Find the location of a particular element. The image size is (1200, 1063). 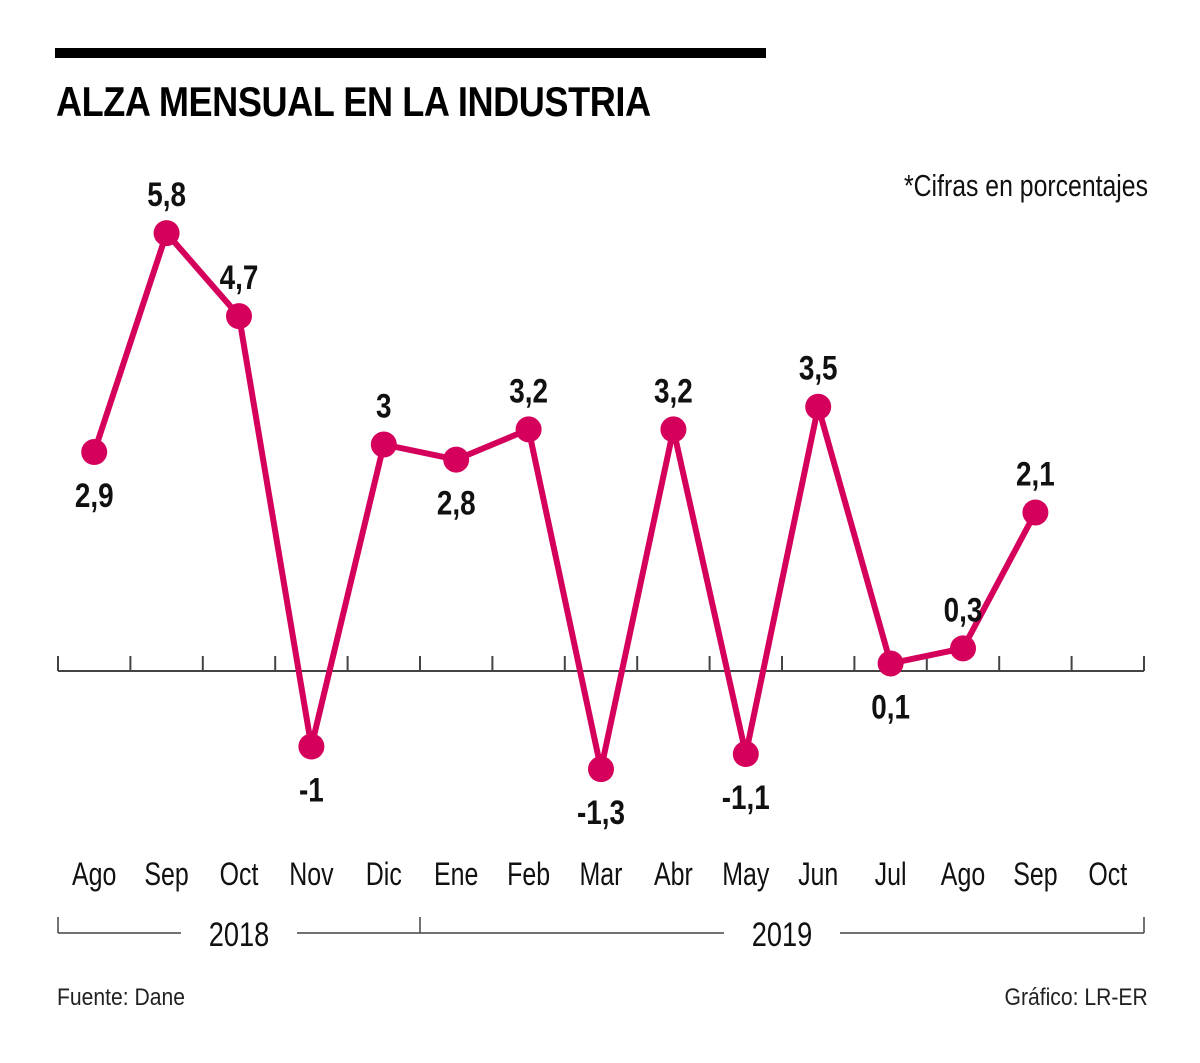

year-label: 2018 is located at coordinates (239, 934).